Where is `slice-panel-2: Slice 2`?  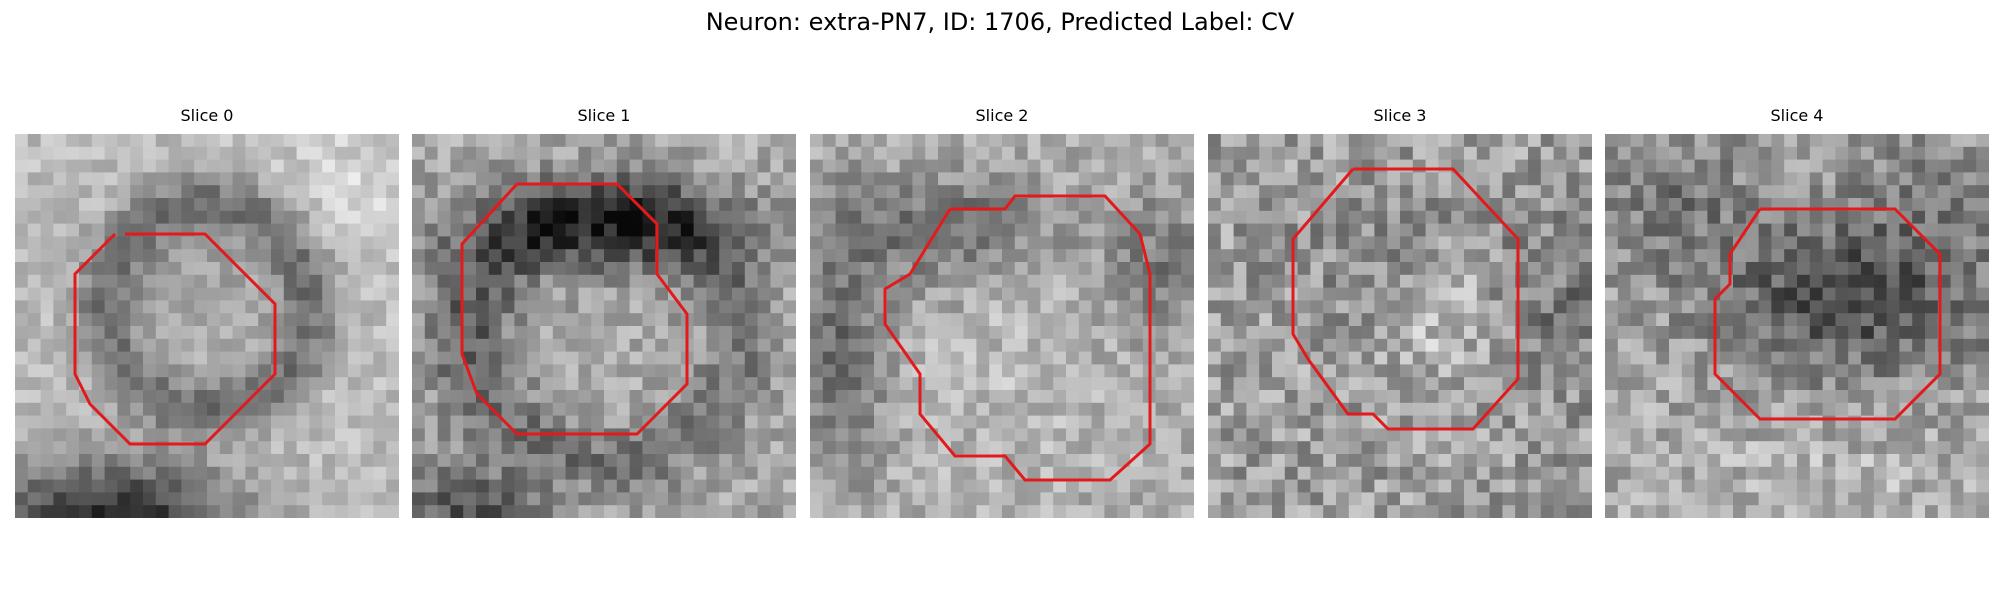 slice-panel-2: Slice 2 is located at coordinates (1002, 312).